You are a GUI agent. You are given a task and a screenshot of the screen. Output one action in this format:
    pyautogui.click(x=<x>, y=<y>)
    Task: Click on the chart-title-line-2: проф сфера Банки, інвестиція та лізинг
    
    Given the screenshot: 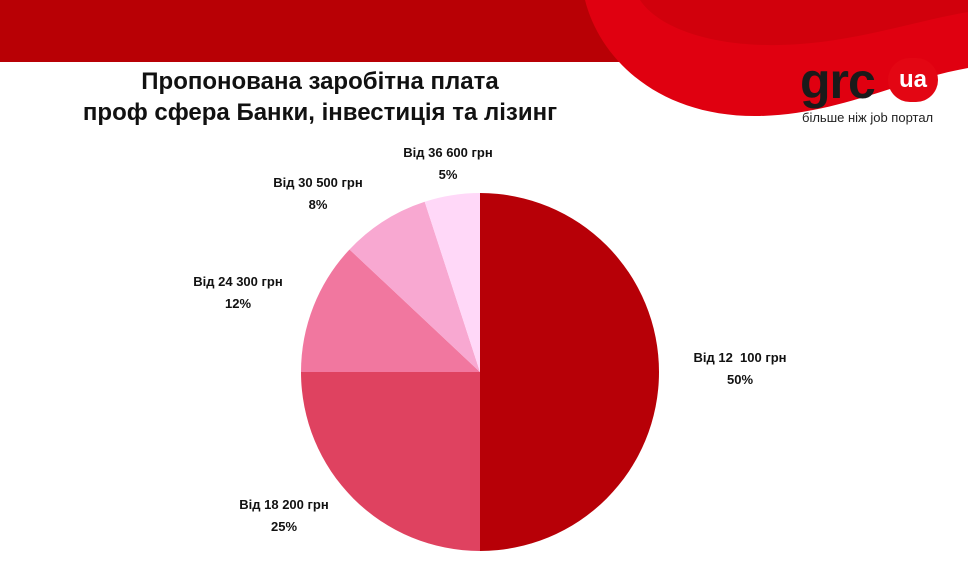 What is the action you would take?
    pyautogui.click(x=320, y=112)
    